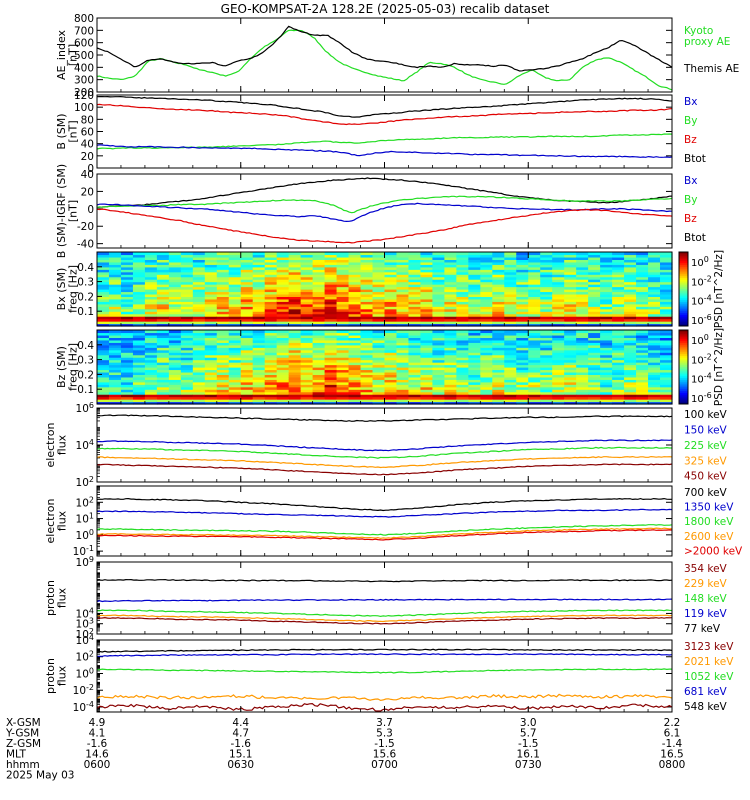  I want to click on y-axis-label: protonflux, so click(56, 598).